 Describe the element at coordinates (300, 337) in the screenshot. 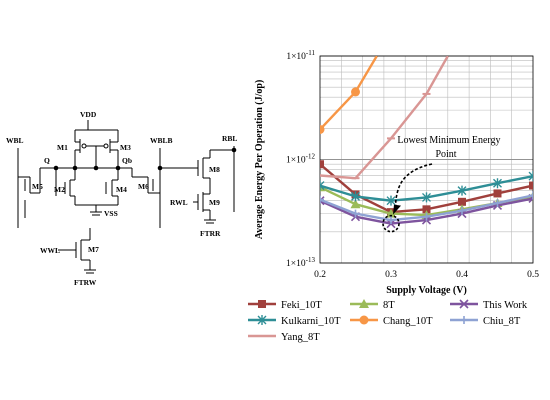

I see `legend-label: Yang_8T` at that location.